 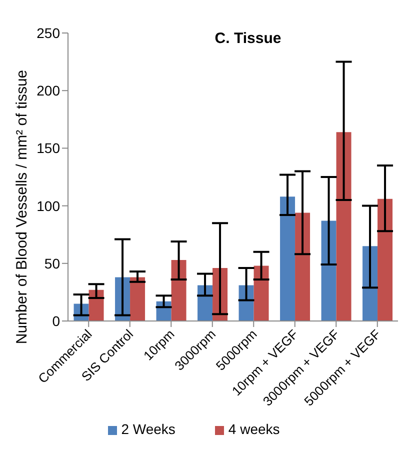 What do you see at coordinates (48, 148) in the screenshot?
I see `y-tick-label: 150` at bounding box center [48, 148].